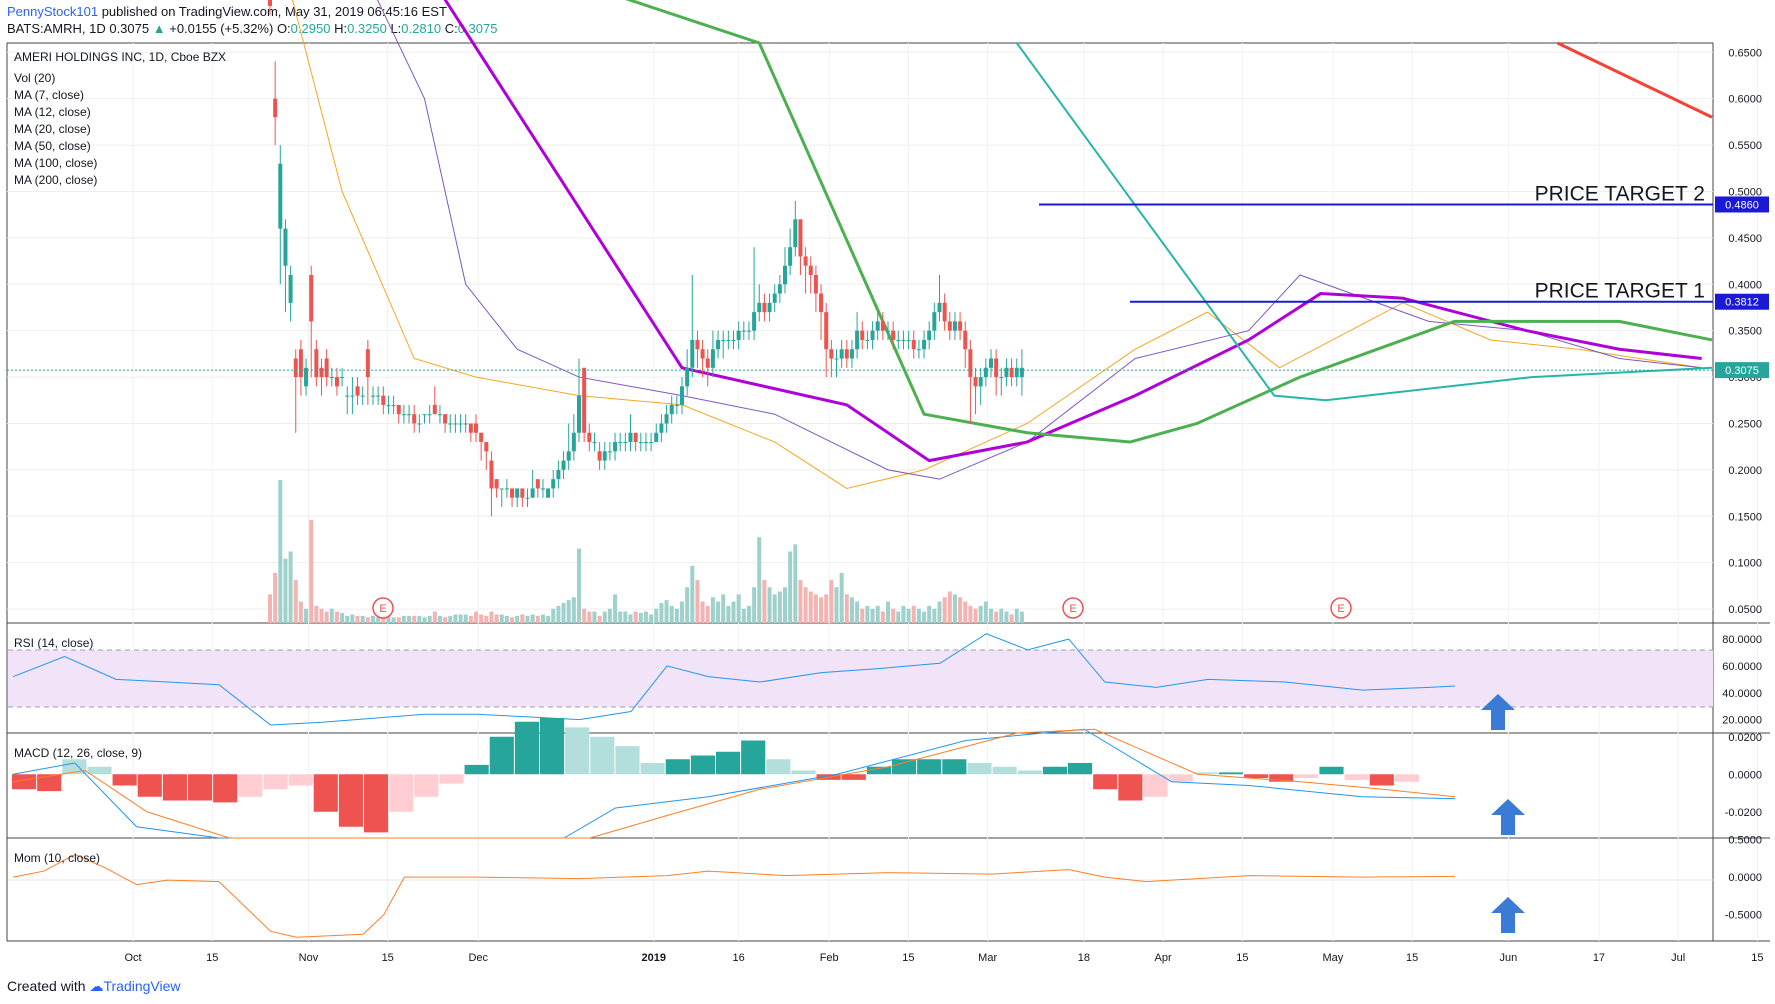 Image resolution: width=1775 pixels, height=1004 pixels. I want to click on macd-tick-label: 0.0000, so click(1745, 775).